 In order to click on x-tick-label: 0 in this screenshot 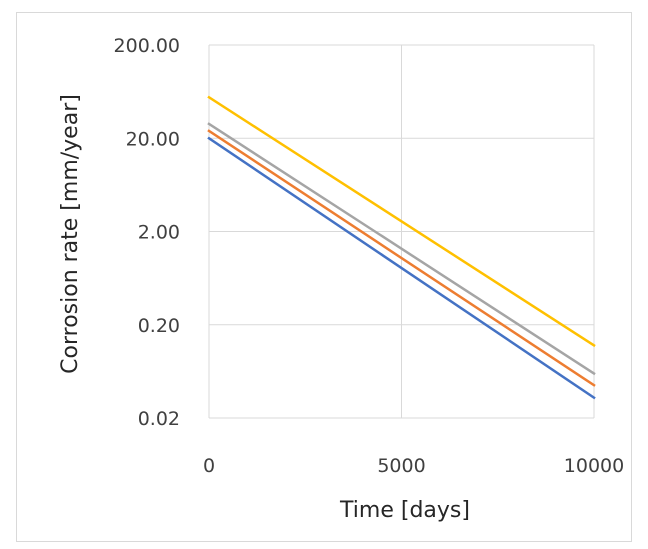, I will do `click(209, 466)`.